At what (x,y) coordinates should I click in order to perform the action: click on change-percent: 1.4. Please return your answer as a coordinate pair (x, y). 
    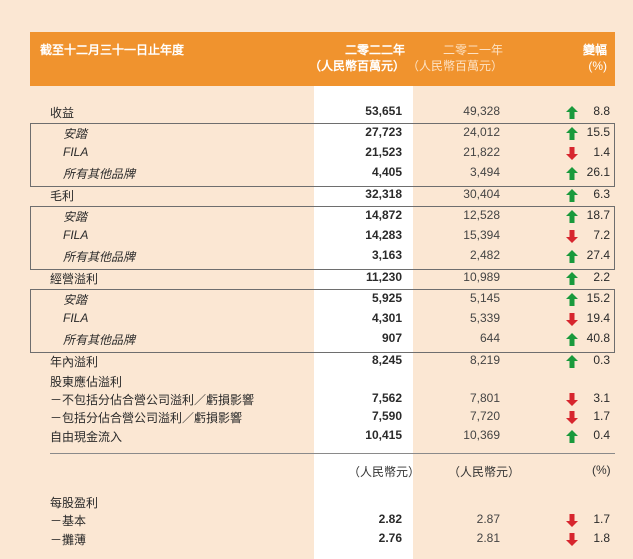
    Looking at the image, I should click on (601, 152).